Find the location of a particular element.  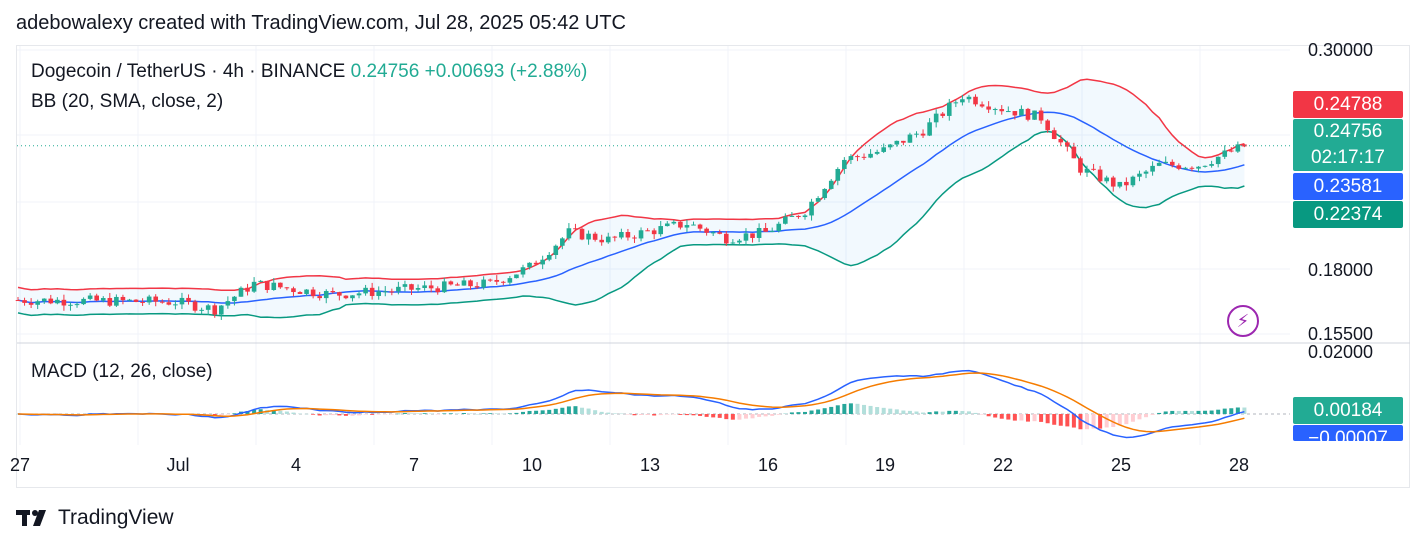

date-label: 7 is located at coordinates (414, 465).